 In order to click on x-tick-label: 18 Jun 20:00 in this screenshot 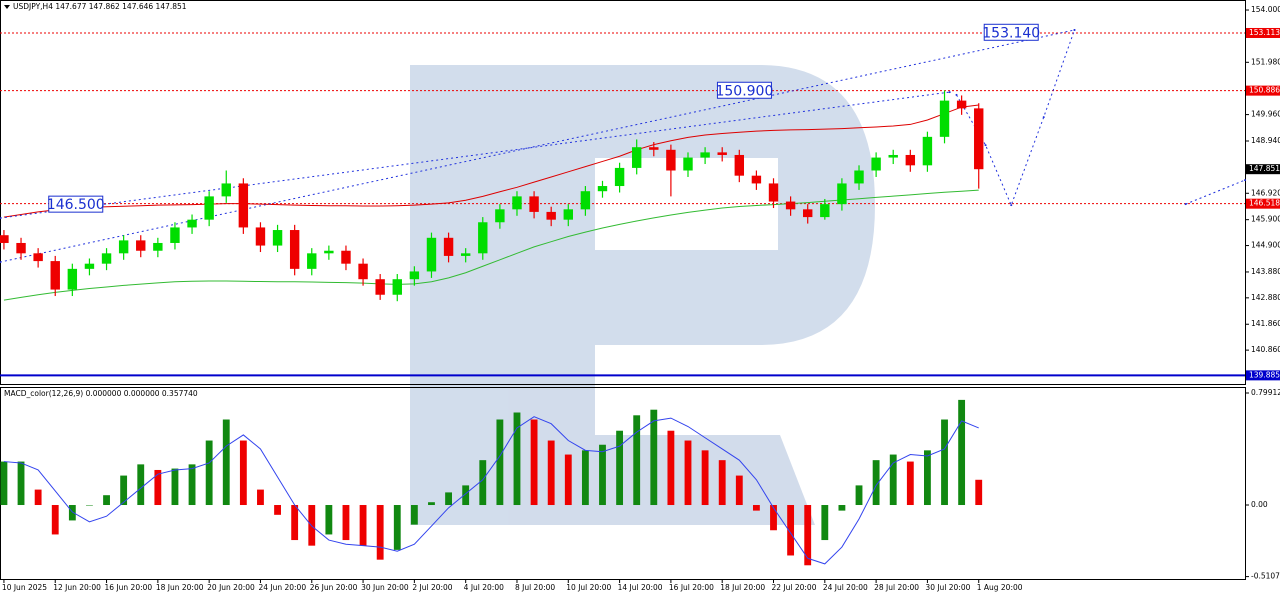, I will do `click(180, 587)`.